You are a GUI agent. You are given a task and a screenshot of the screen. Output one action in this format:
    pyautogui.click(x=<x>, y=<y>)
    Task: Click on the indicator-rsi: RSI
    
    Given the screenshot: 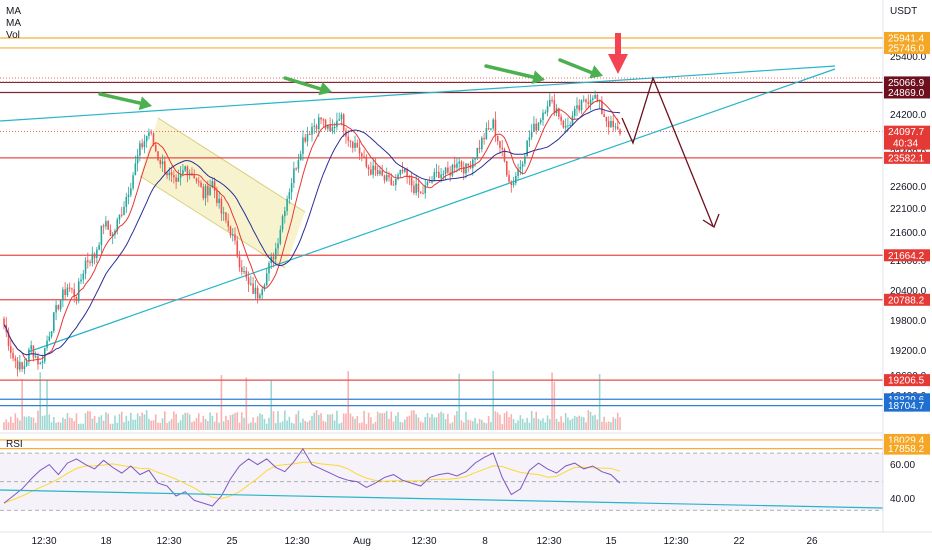 What is the action you would take?
    pyautogui.click(x=14, y=444)
    